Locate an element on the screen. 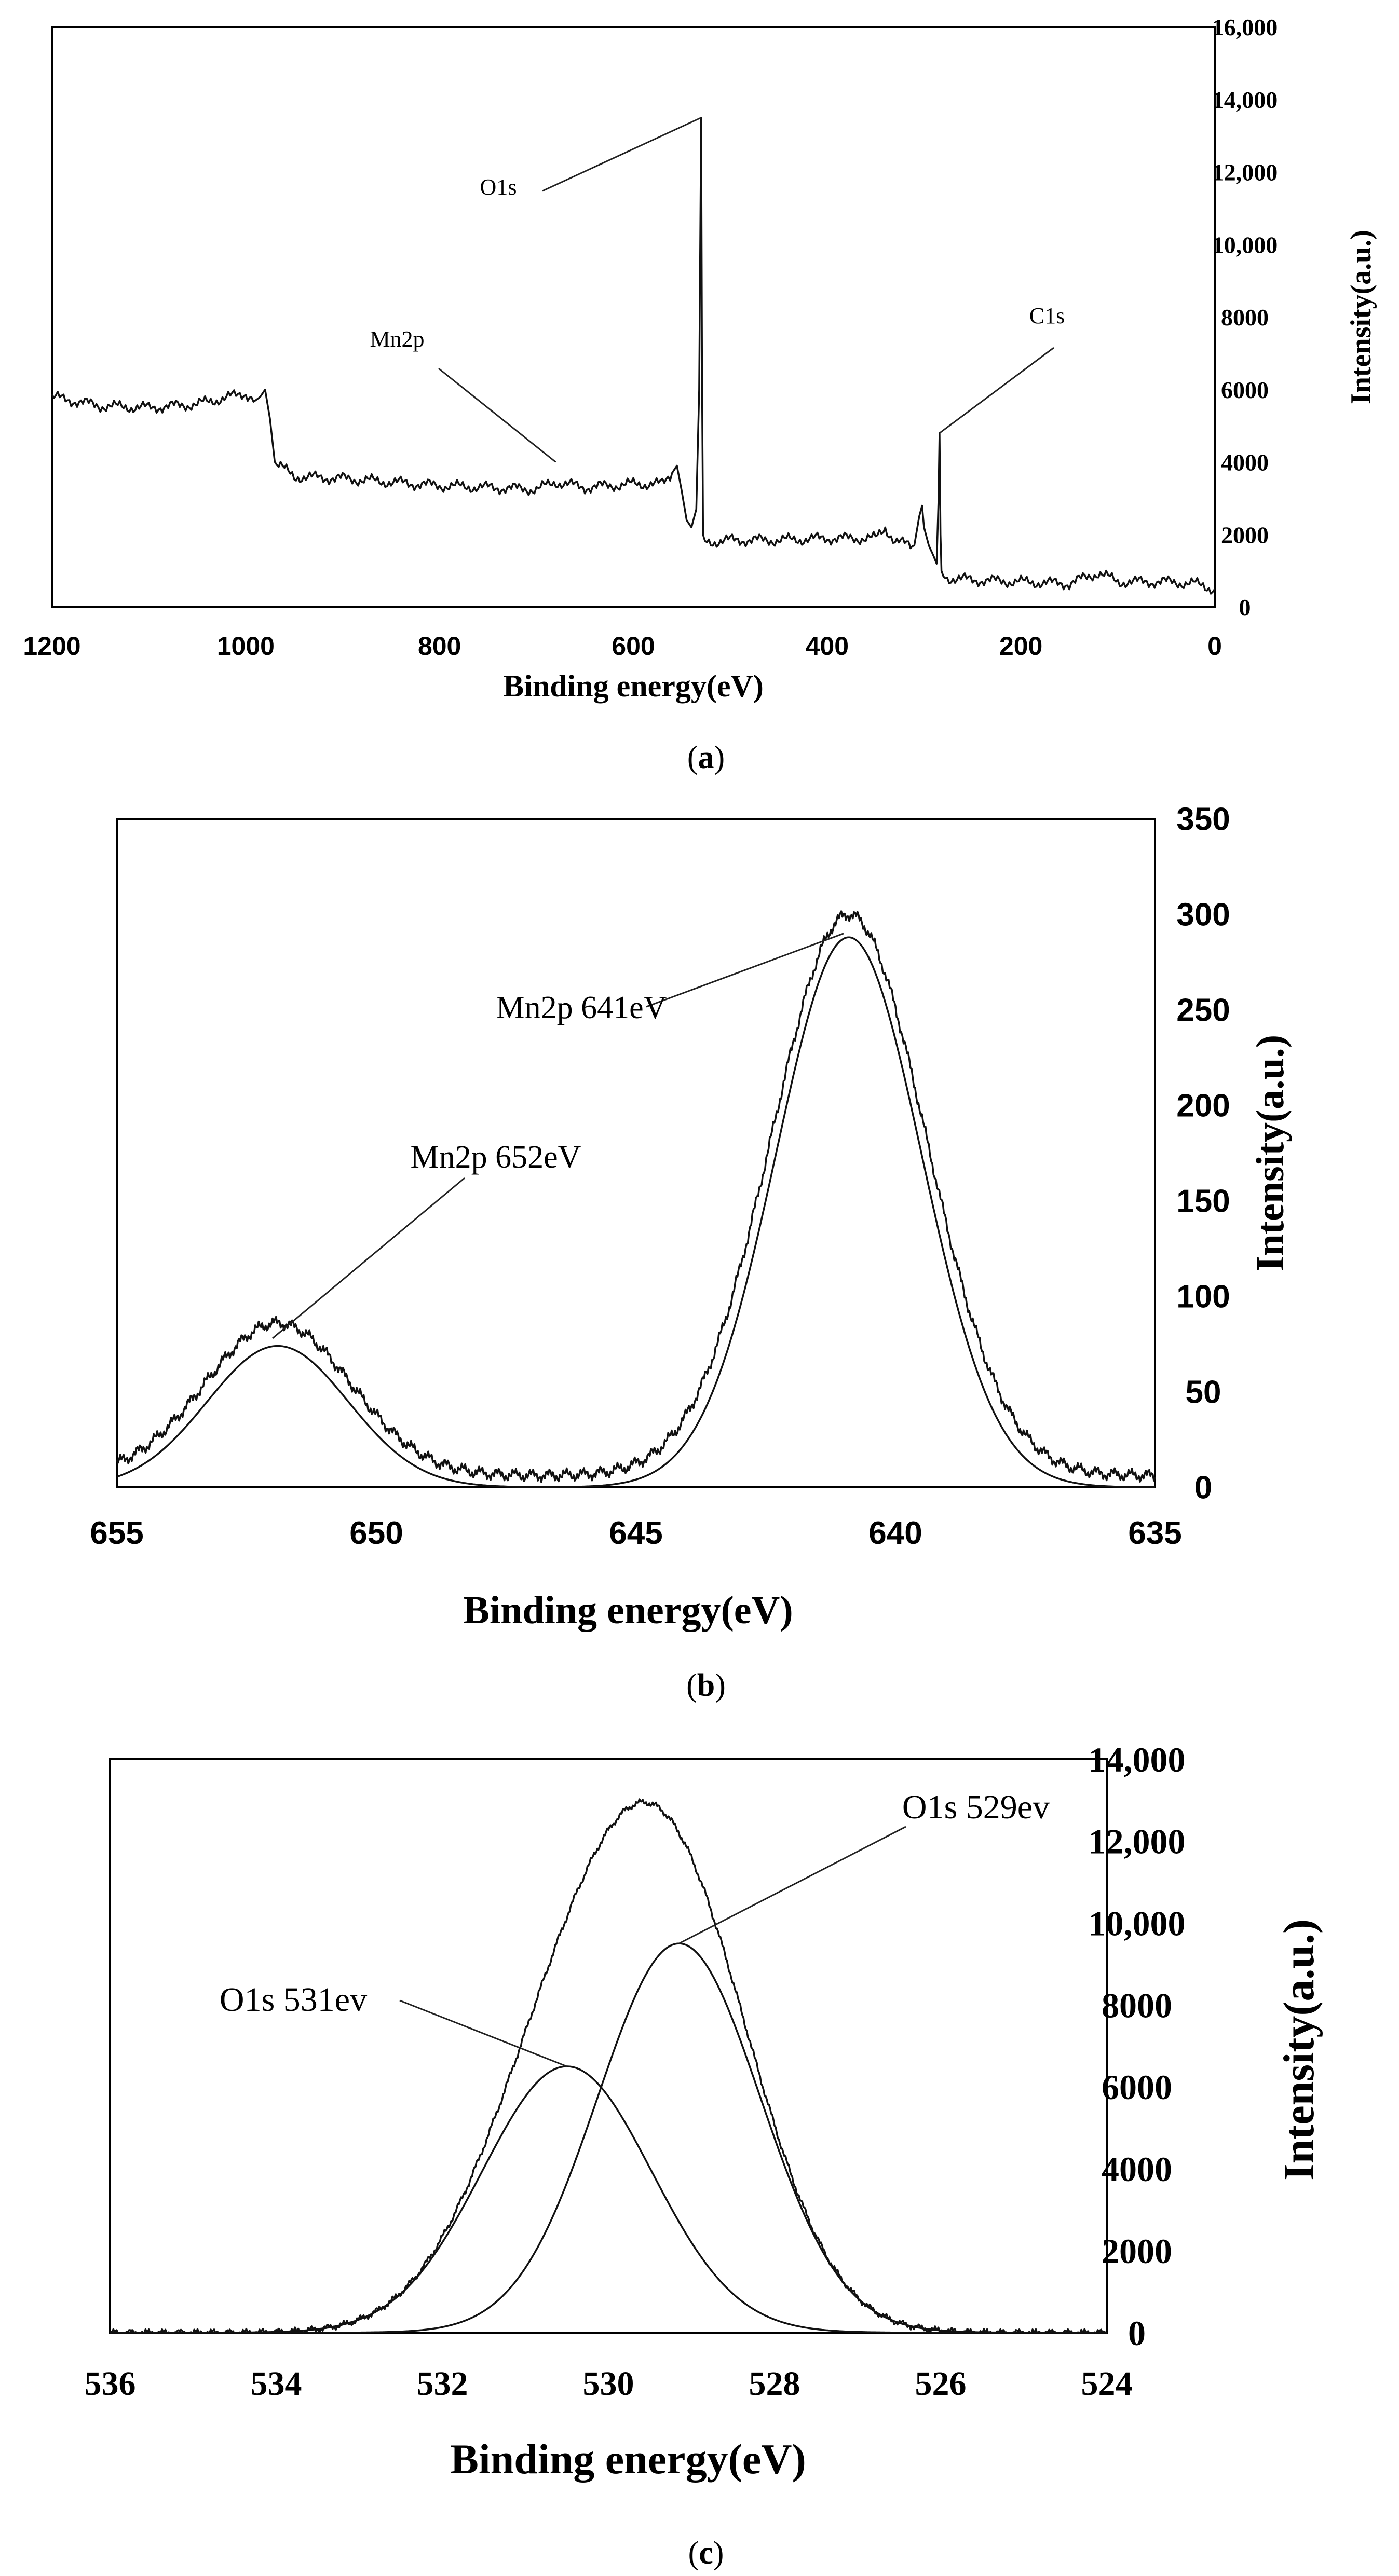 Image resolution: width=1399 pixels, height=2576 pixels. panel-a-x-tick-label: 400 is located at coordinates (827, 646).